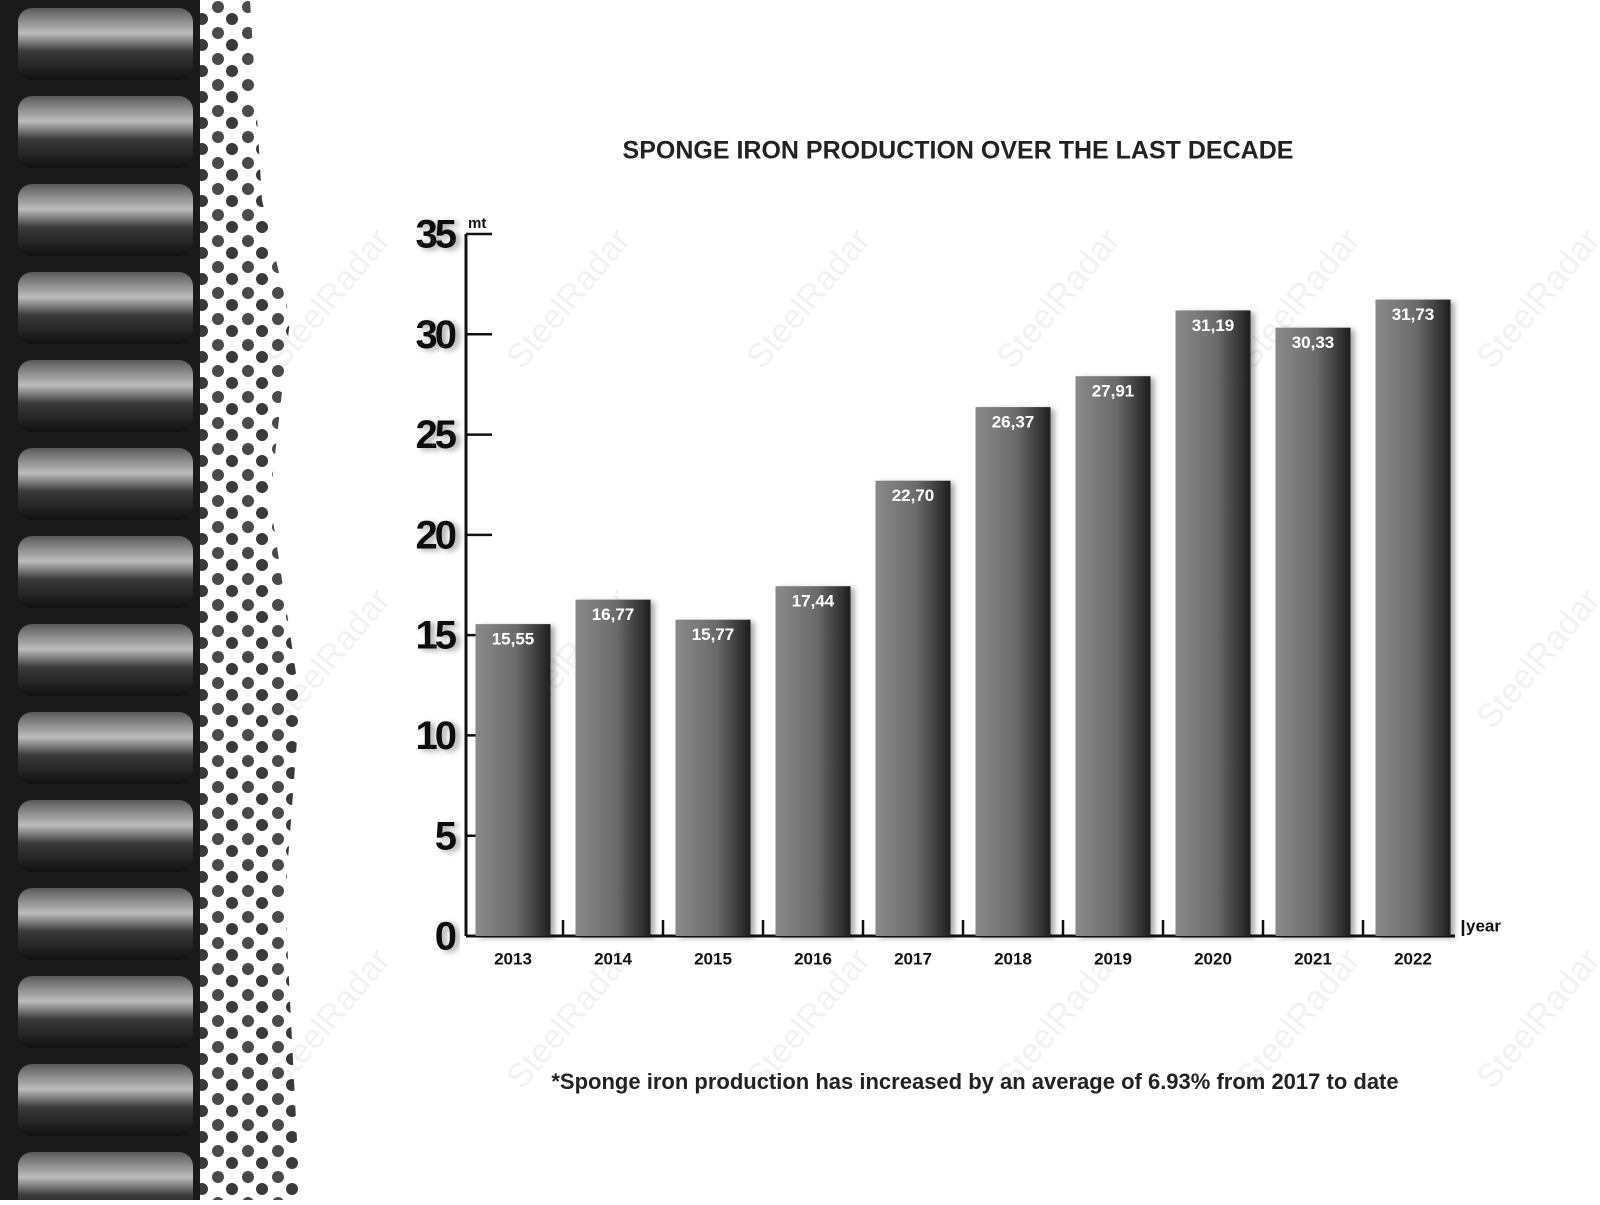 The height and width of the screenshot is (1205, 1600). I want to click on y-tick-label: 15, so click(436, 636).